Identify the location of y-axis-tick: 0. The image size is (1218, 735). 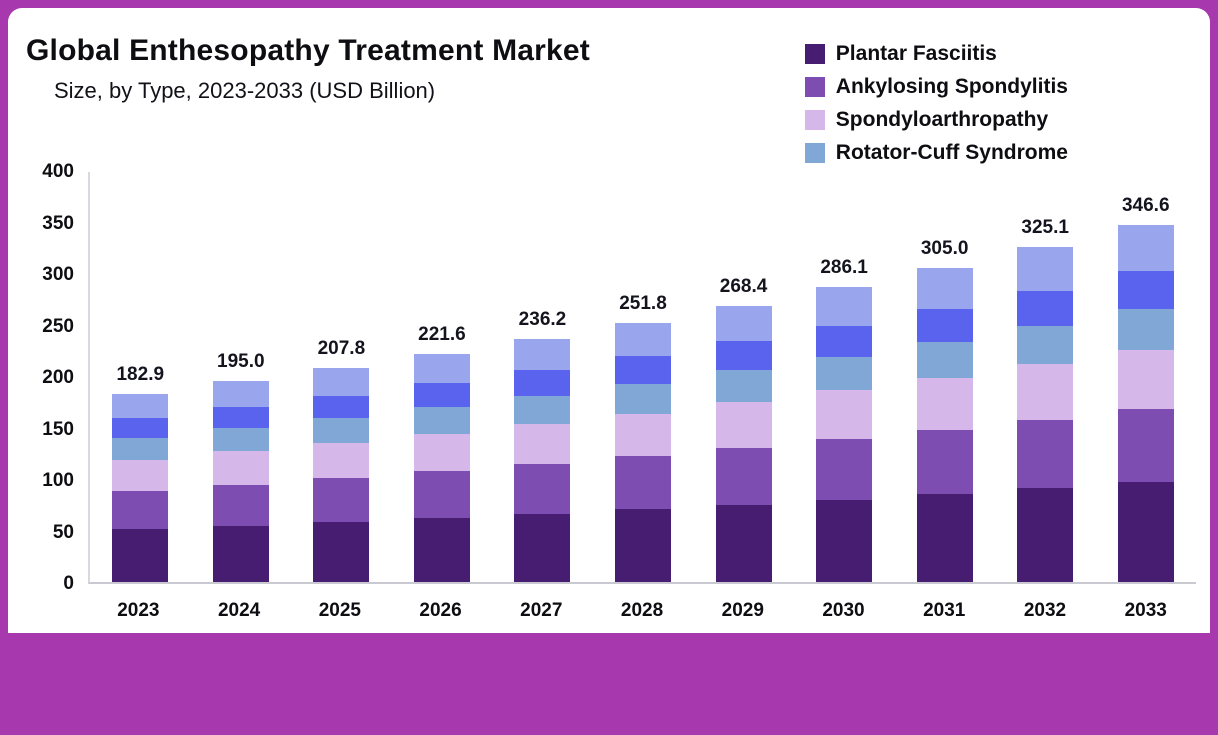
(68, 583).